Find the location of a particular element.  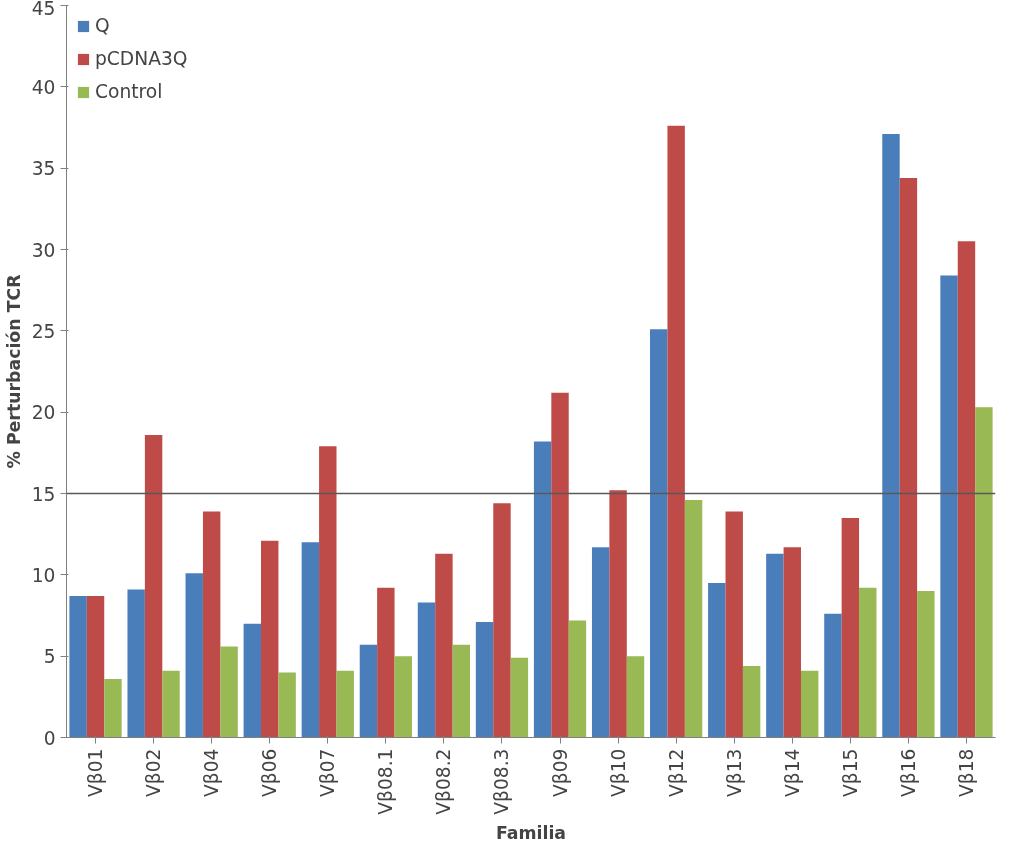

y-tick-label: 10 is located at coordinates (43, 575).